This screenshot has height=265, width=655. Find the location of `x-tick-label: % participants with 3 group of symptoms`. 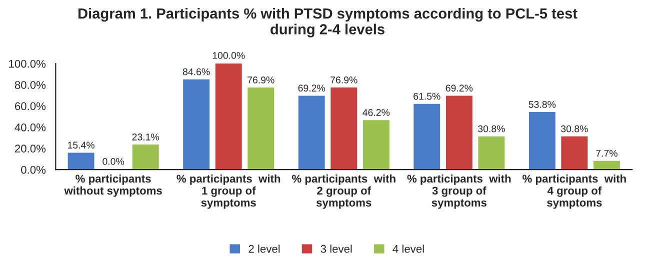

x-tick-label: % participants with 3 group of symptoms is located at coordinates (459, 191).